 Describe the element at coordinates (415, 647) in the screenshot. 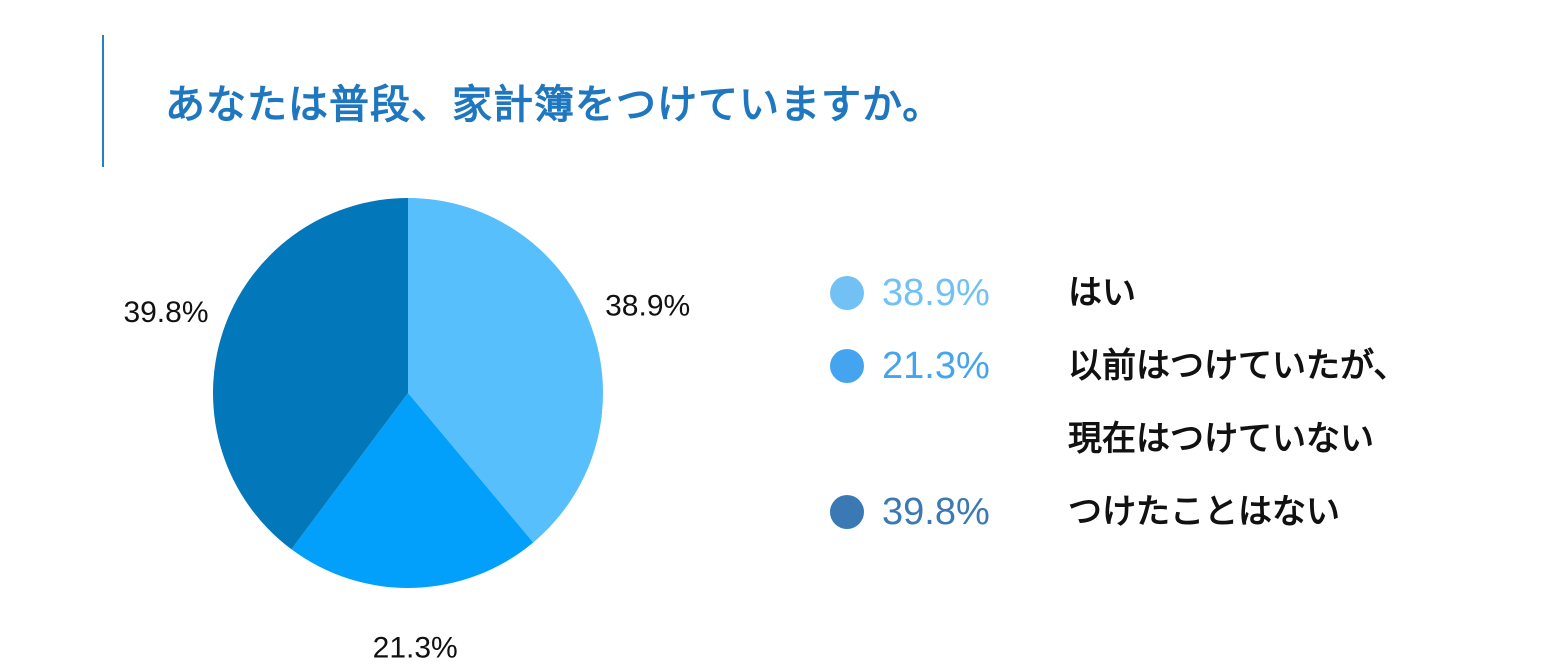

I see `slice-data-label: 21.3%` at that location.